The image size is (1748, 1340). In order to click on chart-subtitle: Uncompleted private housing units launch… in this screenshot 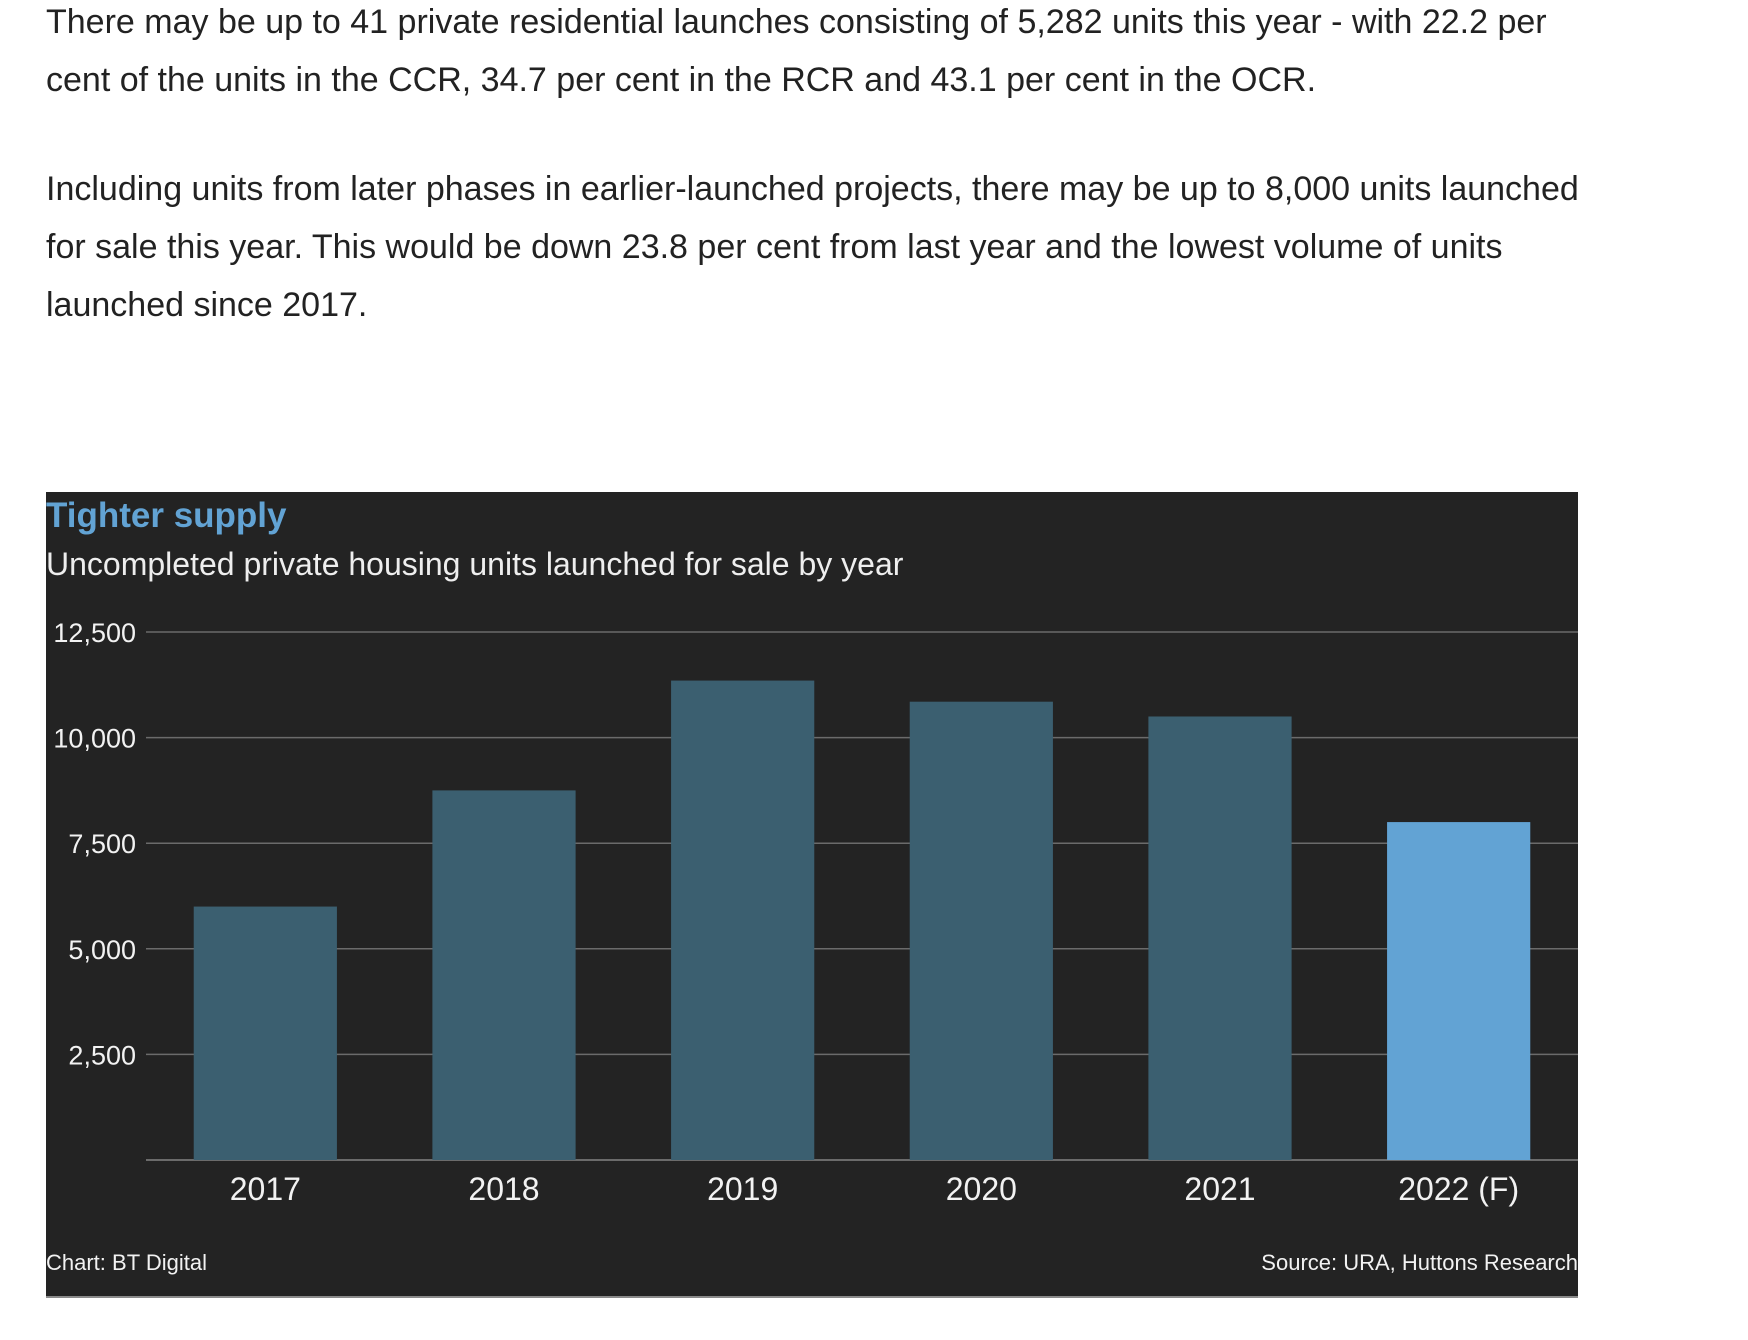, I will do `click(475, 564)`.